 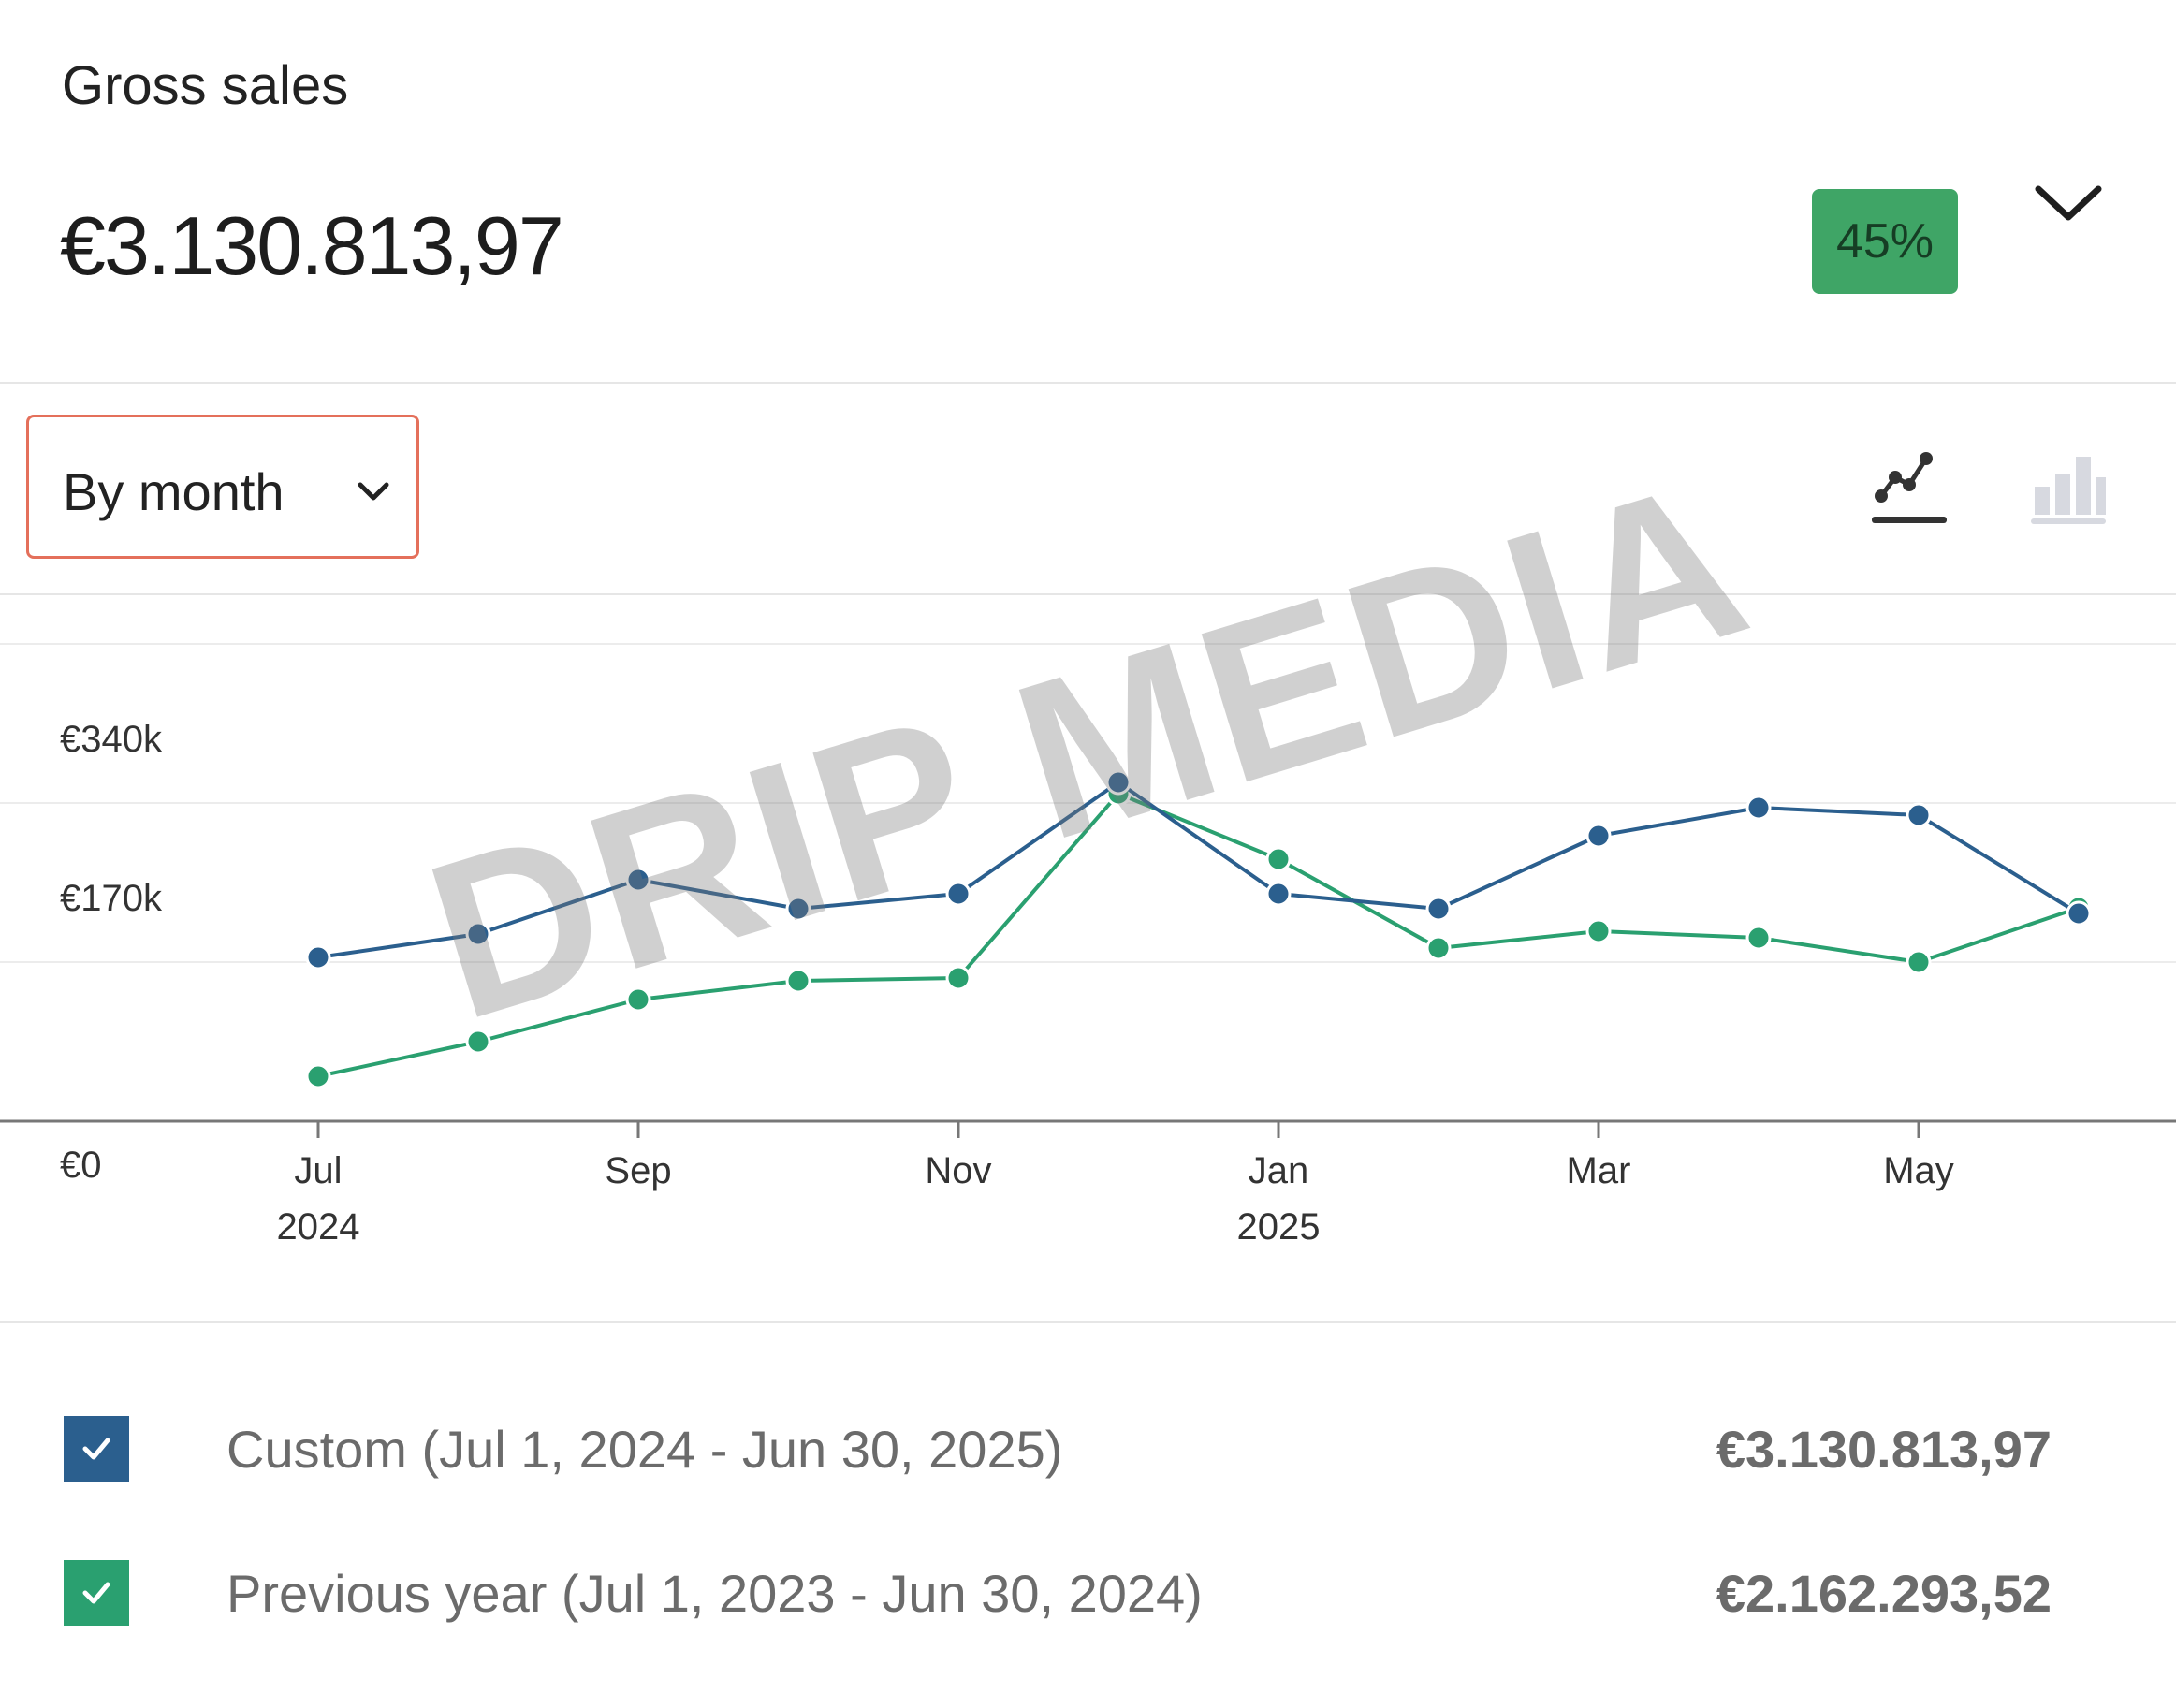 I want to click on y-tick-label: €170k, so click(x=111, y=898).